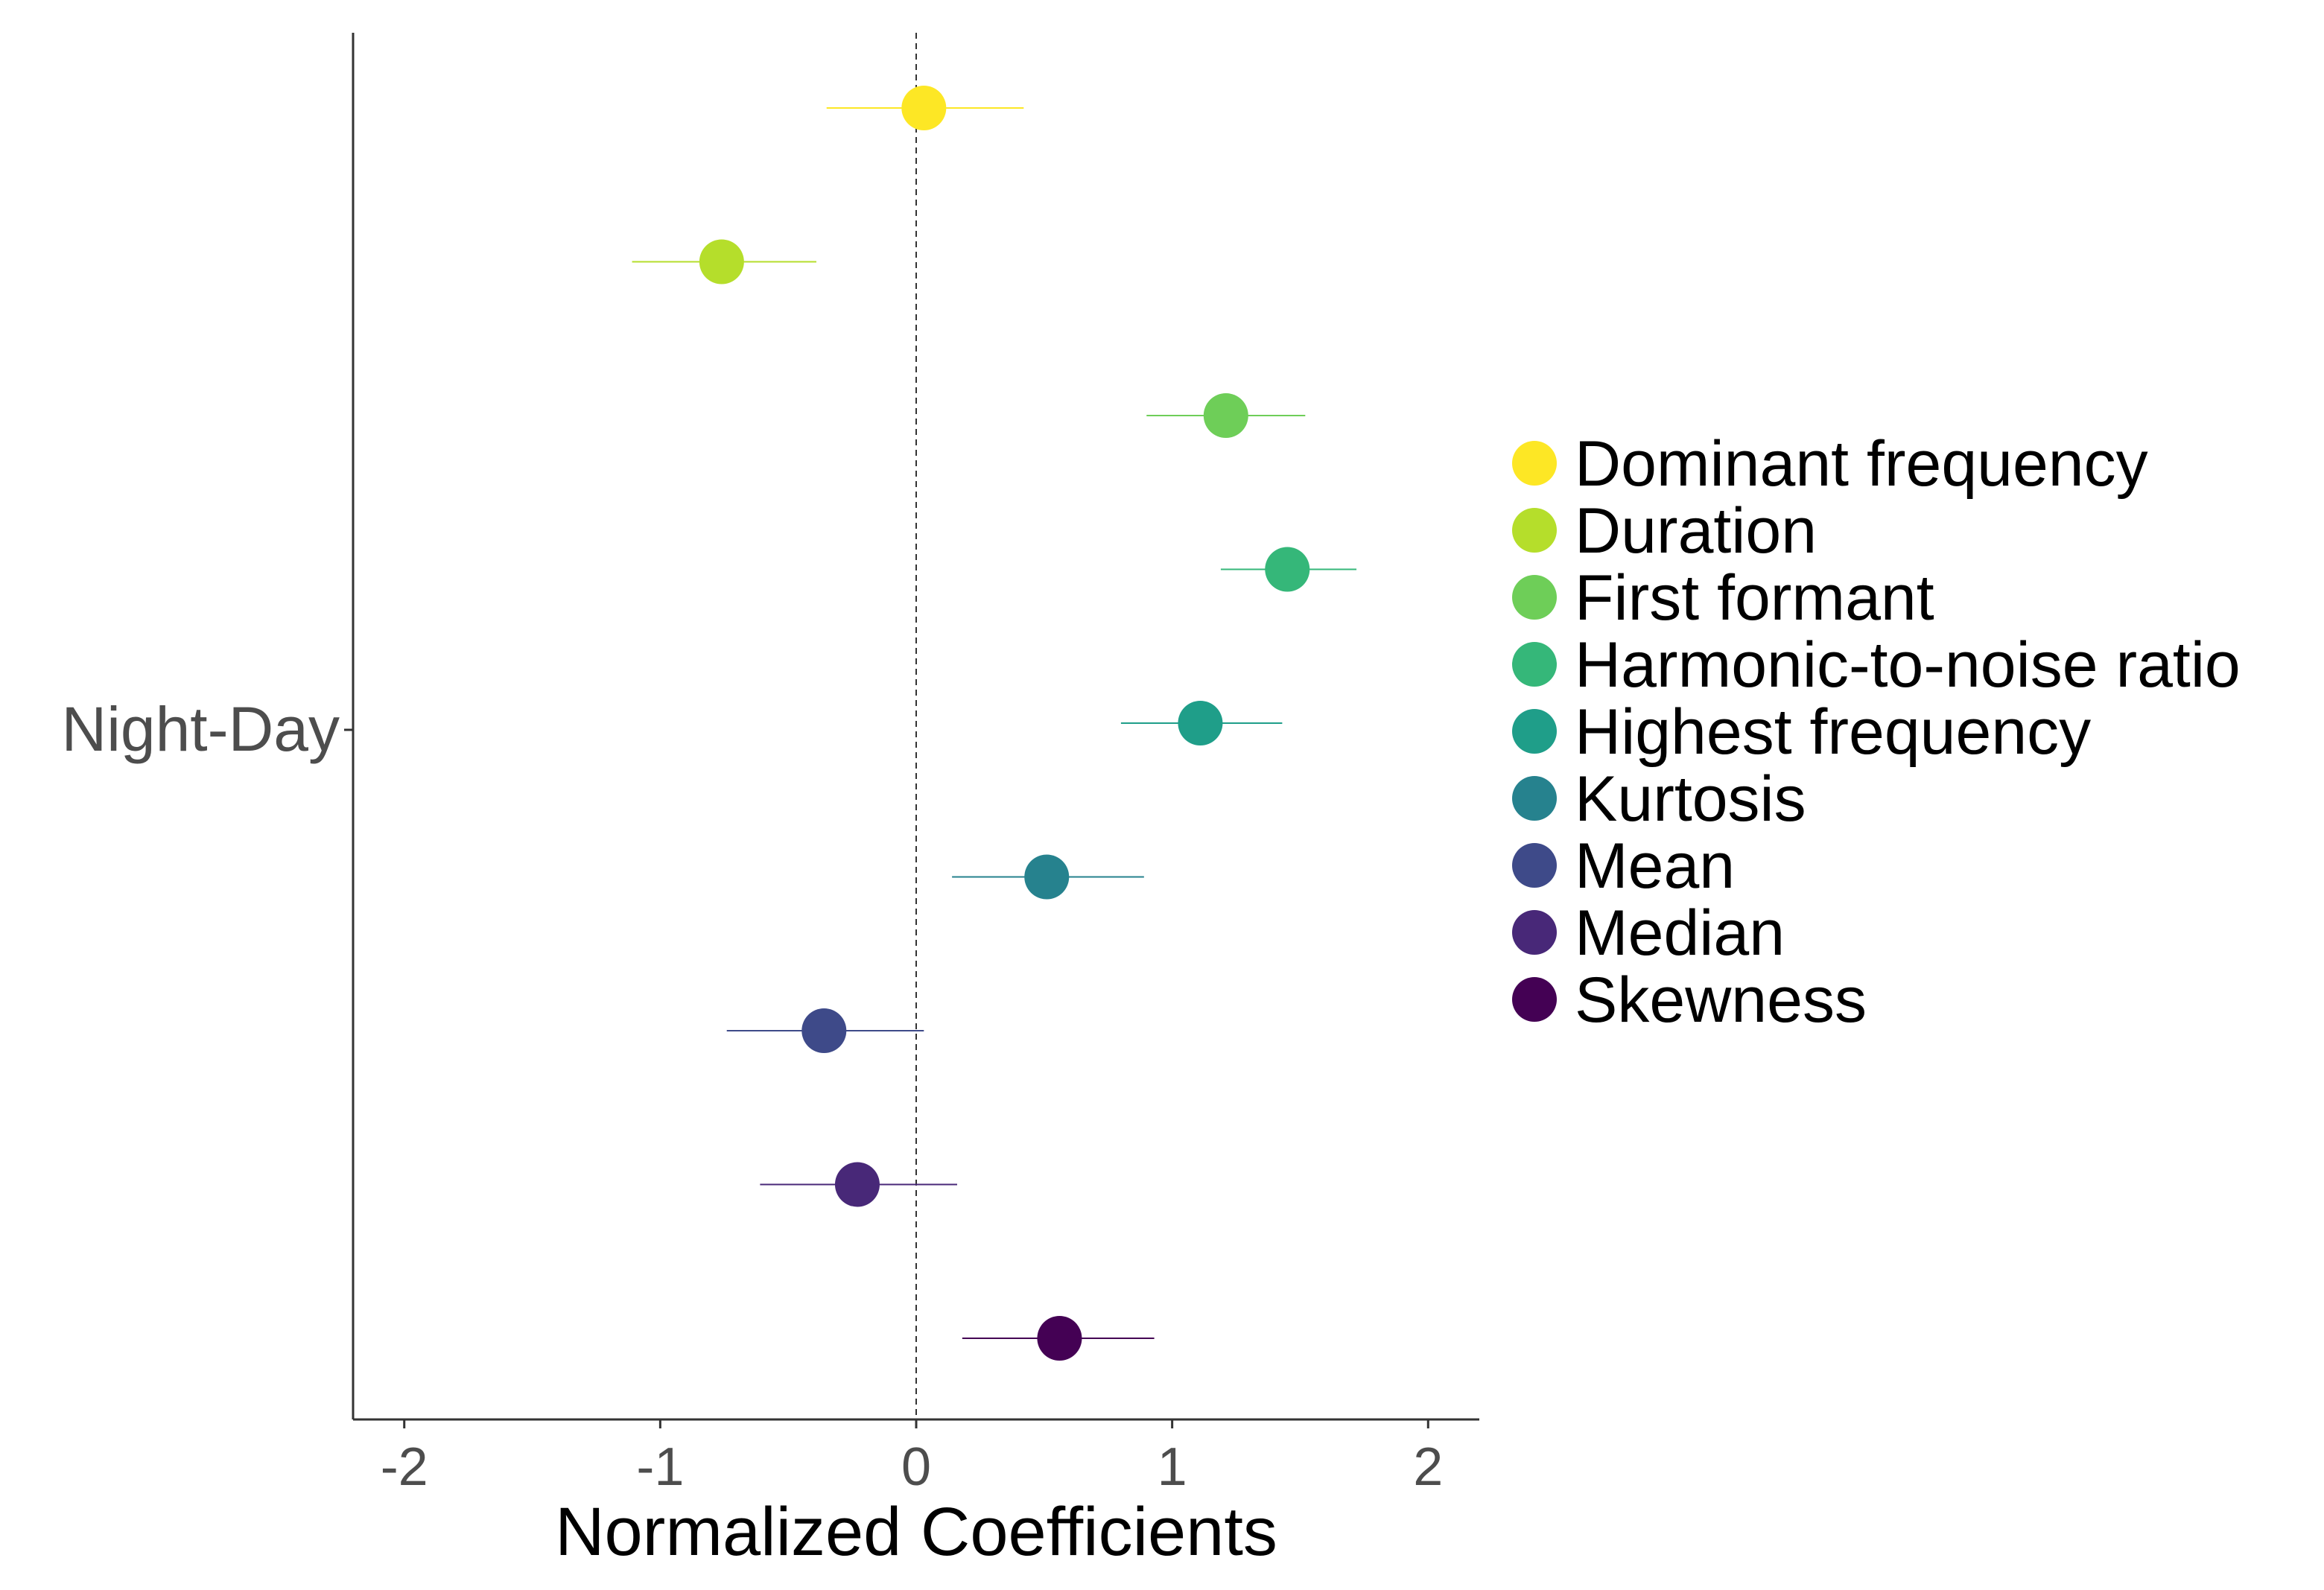 The width and height of the screenshot is (2324, 1590). What do you see at coordinates (1908, 665) in the screenshot?
I see `legend-label: Harmonic-to-noise ratio` at bounding box center [1908, 665].